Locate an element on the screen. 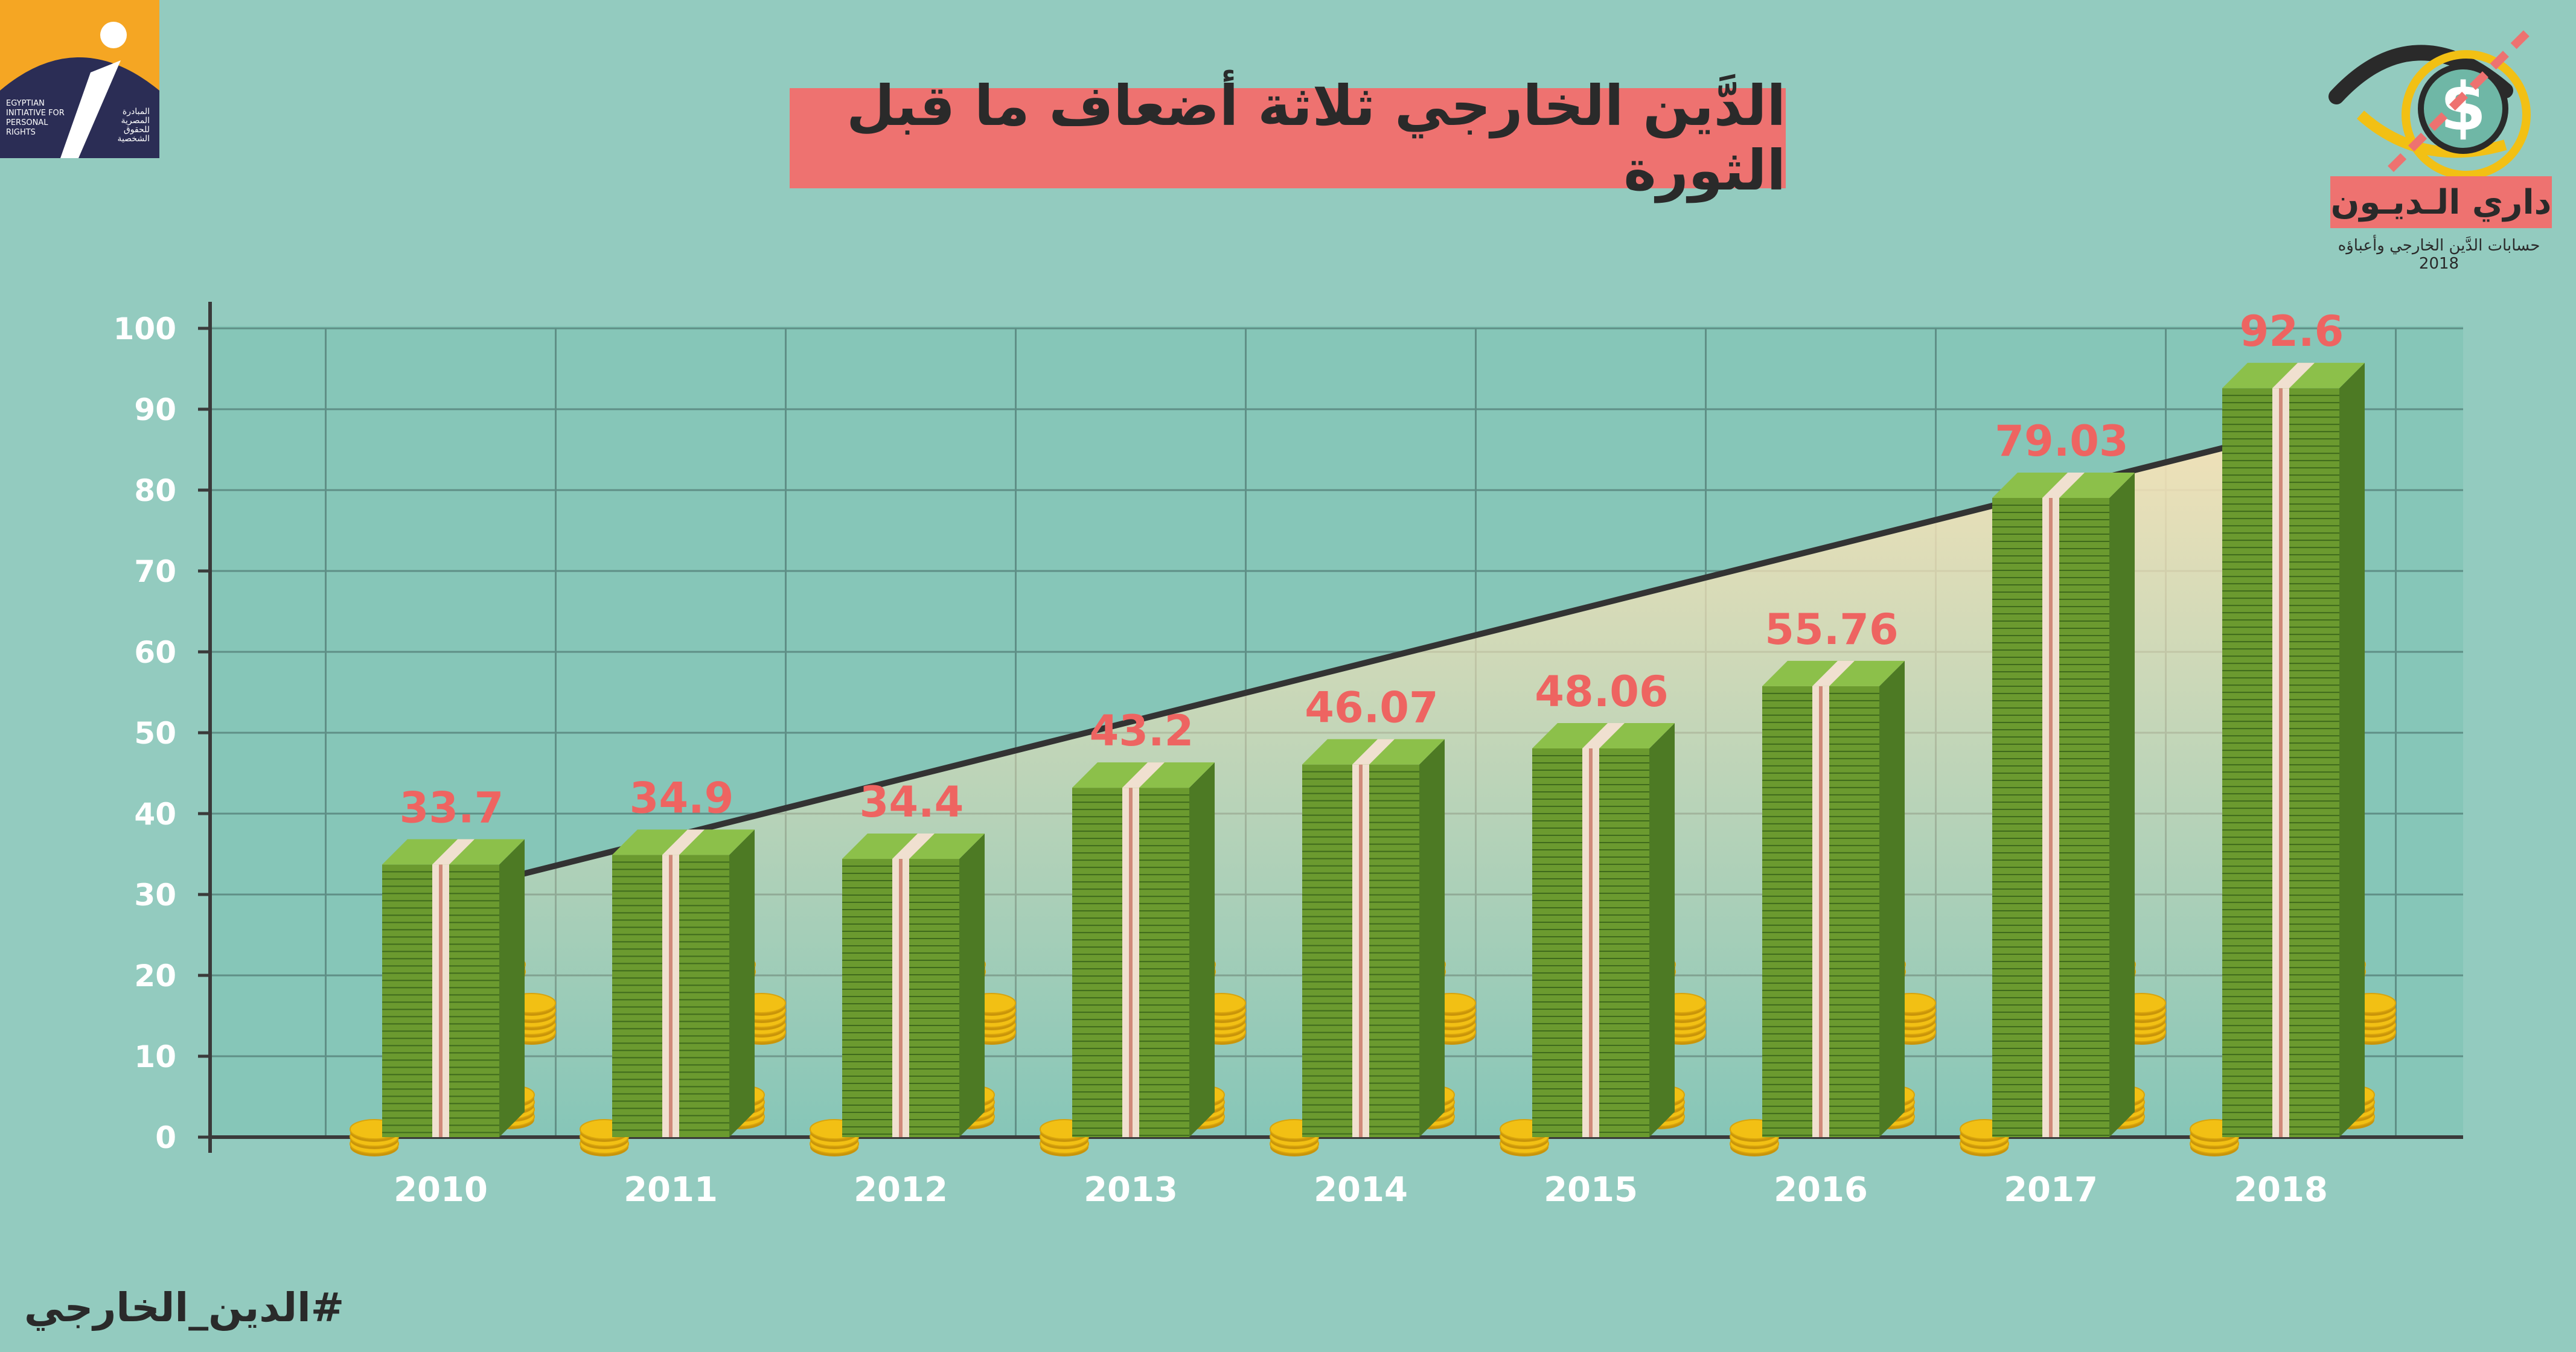  value-label: 34.4 is located at coordinates (912, 802).